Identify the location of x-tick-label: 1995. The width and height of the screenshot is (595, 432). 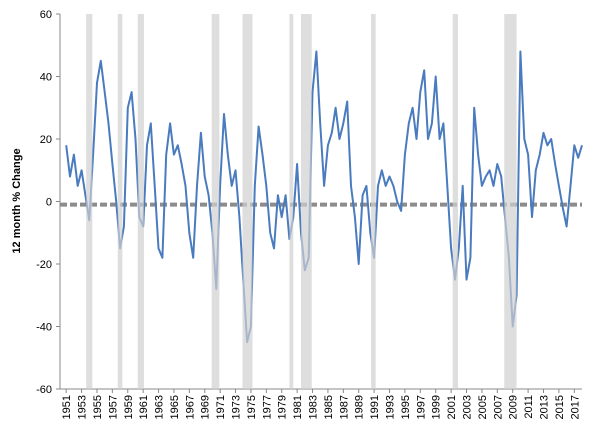
(406, 407).